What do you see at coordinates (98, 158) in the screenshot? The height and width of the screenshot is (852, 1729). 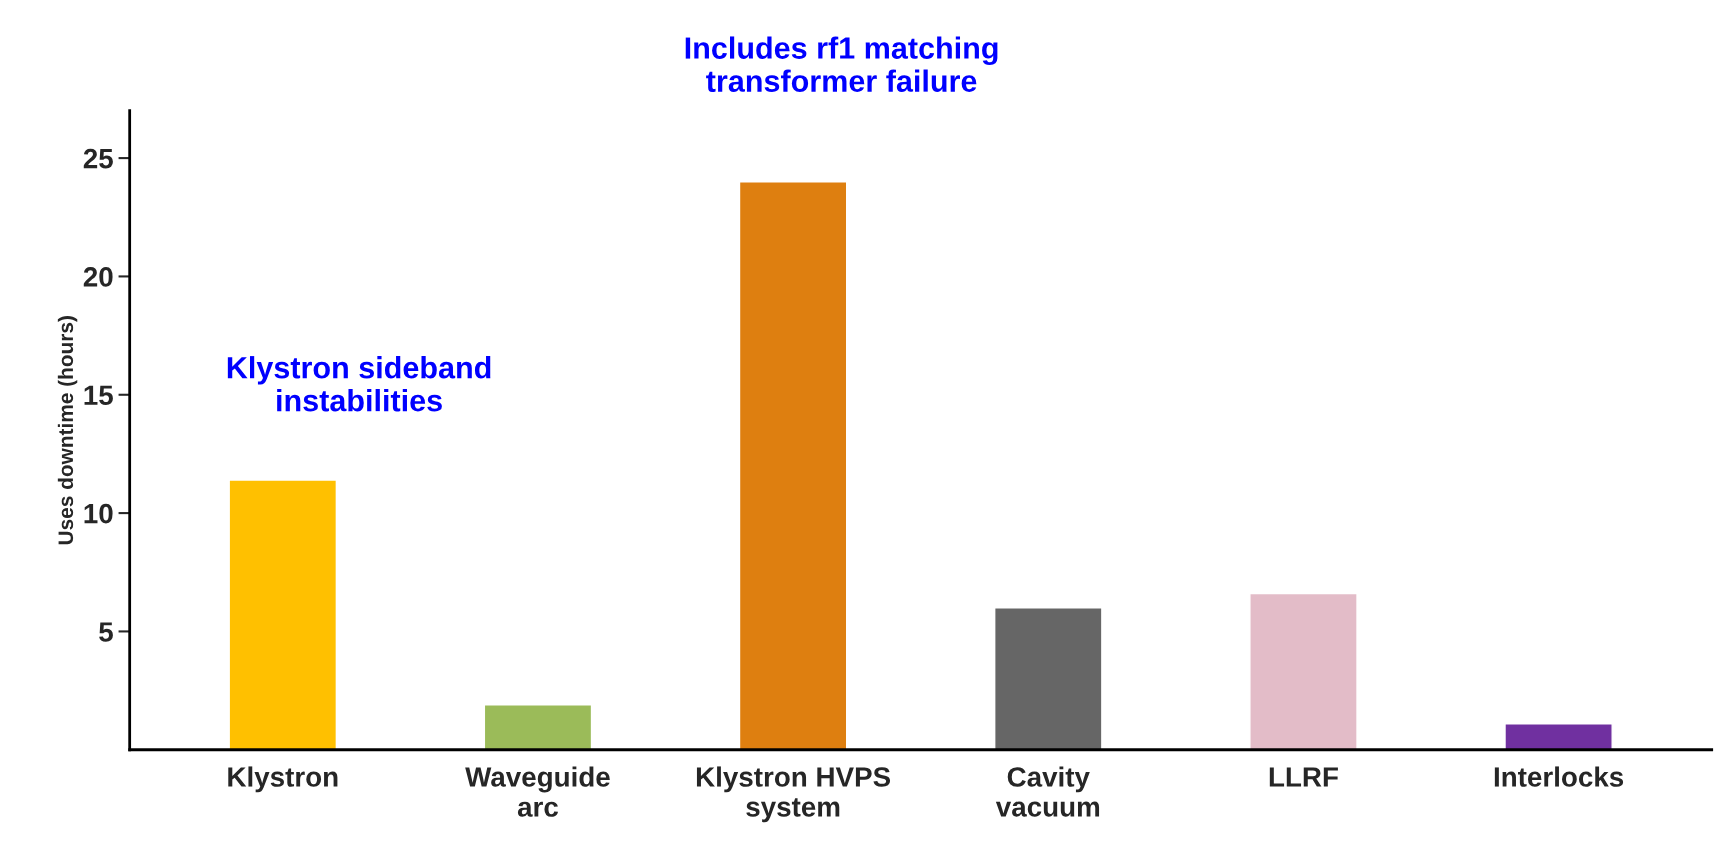 I see `y-tick-label: 25` at bounding box center [98, 158].